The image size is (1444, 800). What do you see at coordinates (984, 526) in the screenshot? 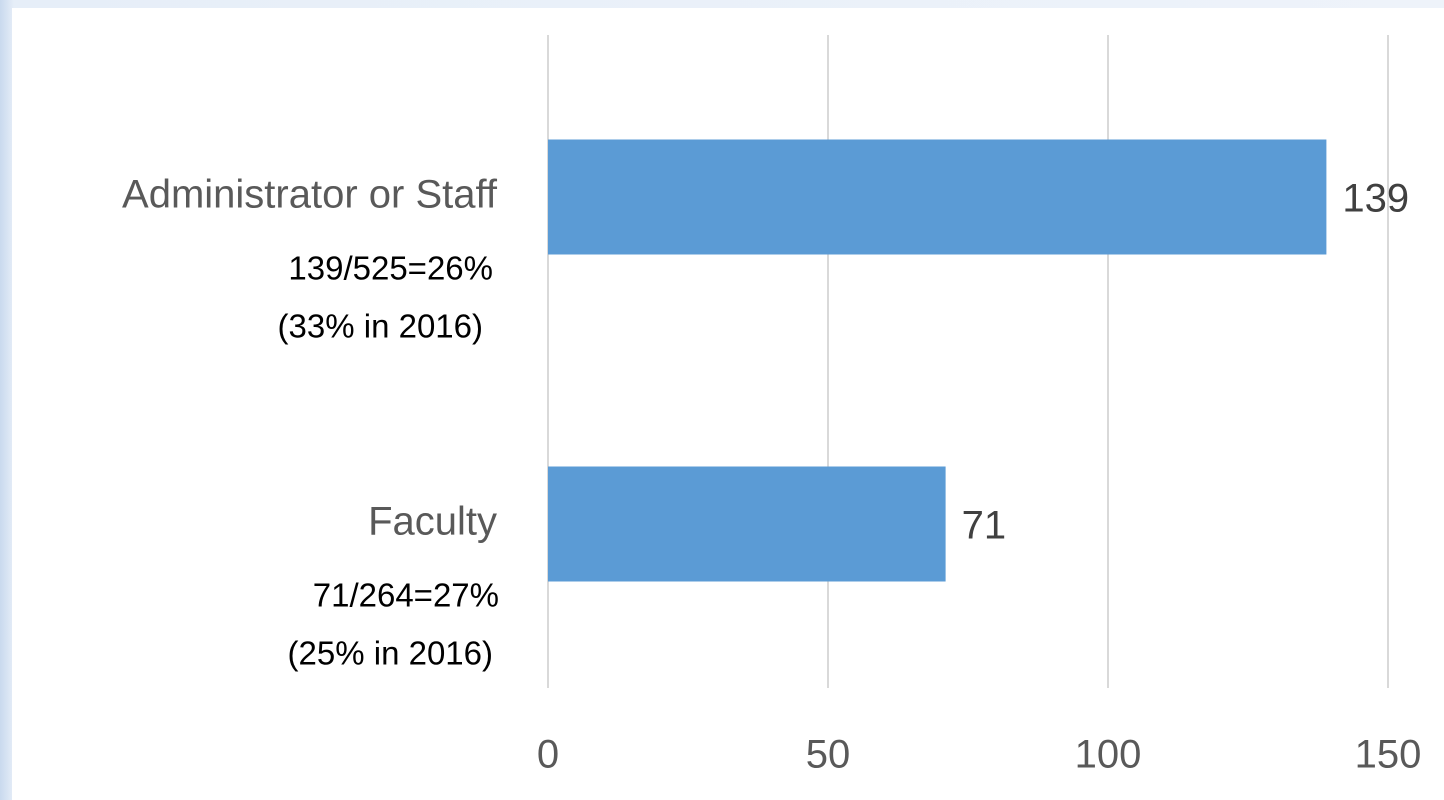
I see `value-label: 71` at bounding box center [984, 526].